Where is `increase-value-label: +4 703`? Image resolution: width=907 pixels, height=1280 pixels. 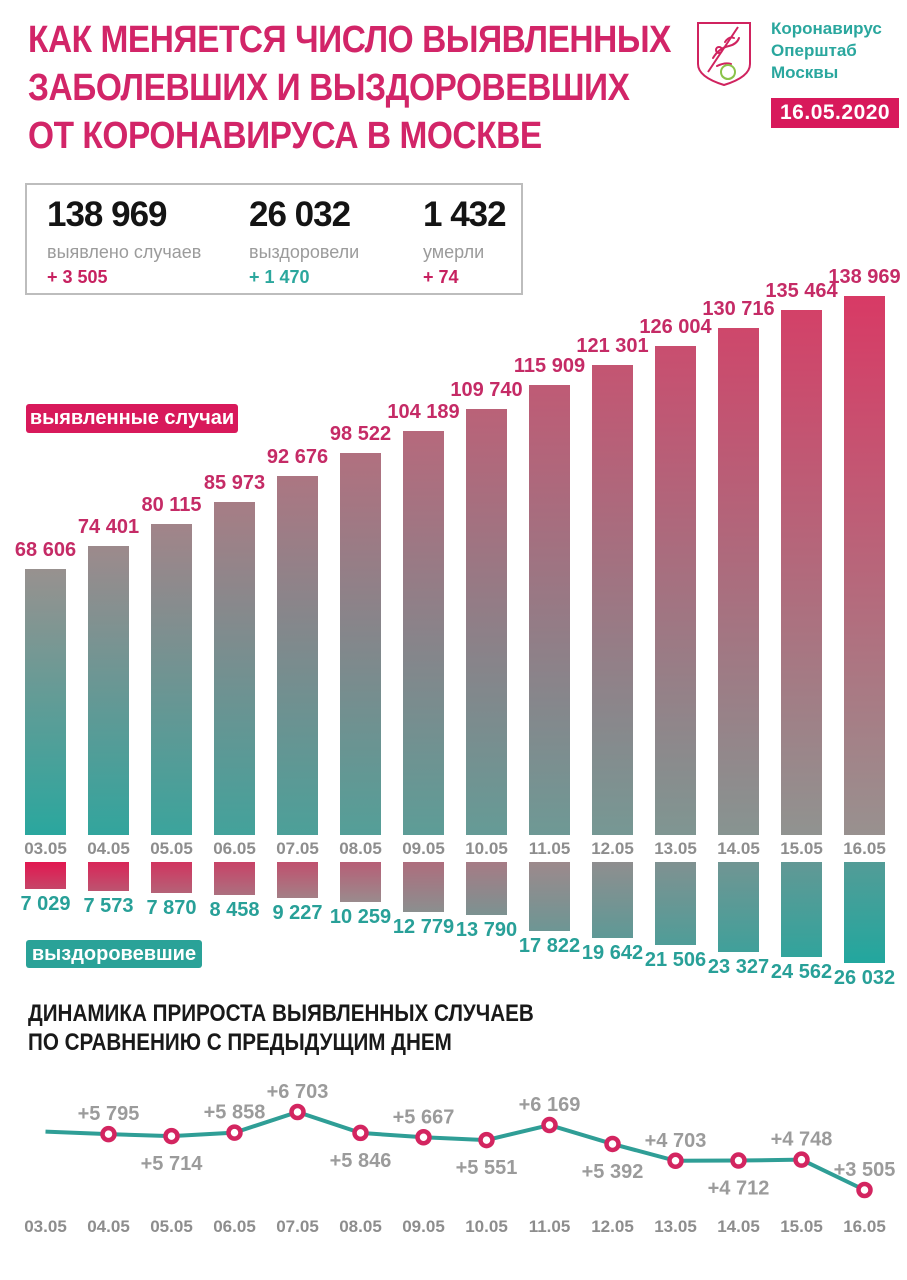 increase-value-label: +4 703 is located at coordinates (676, 1141).